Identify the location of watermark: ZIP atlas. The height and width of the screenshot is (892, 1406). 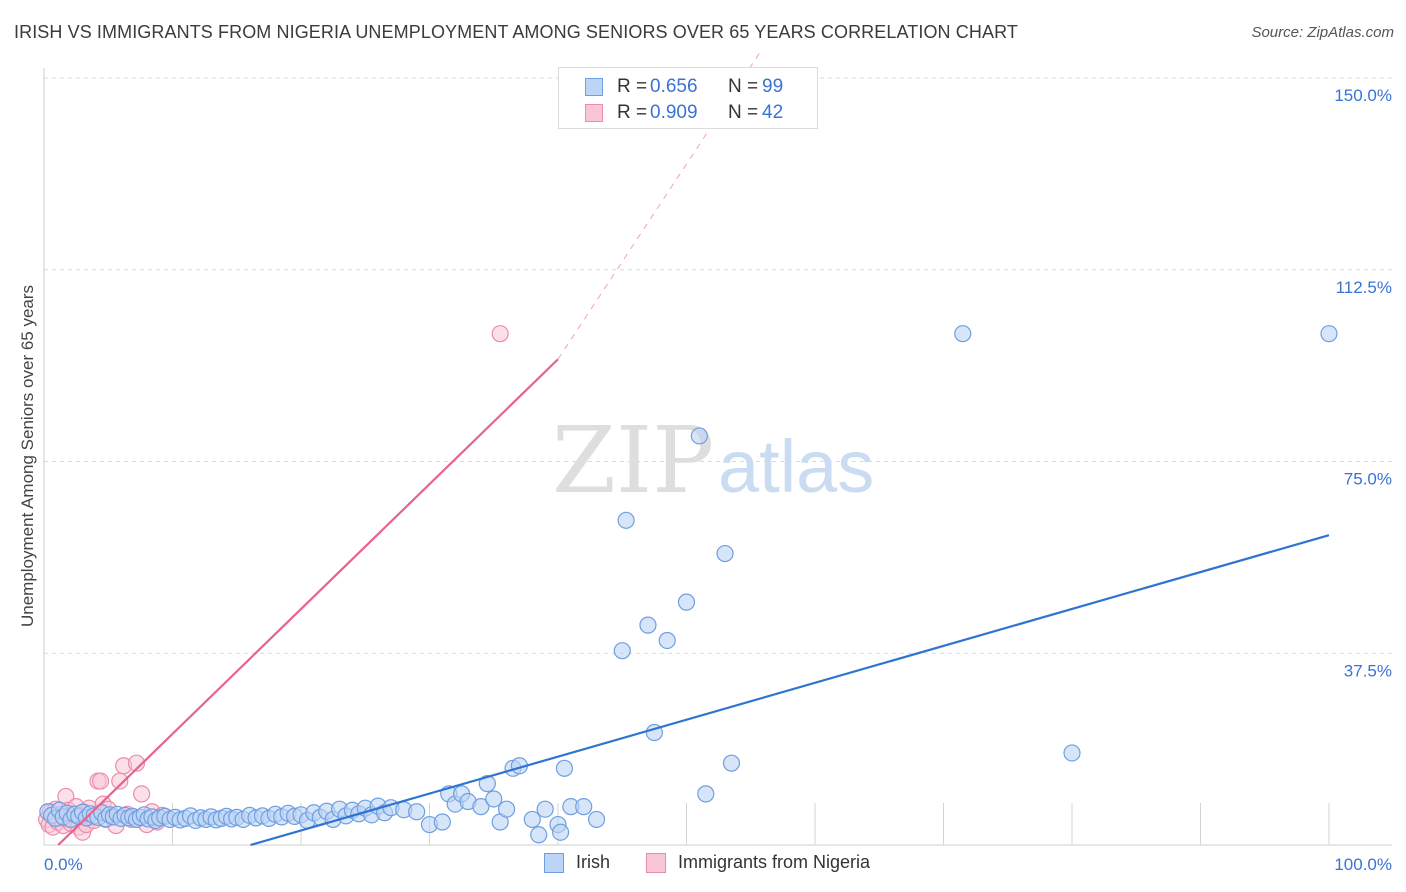
(713, 460).